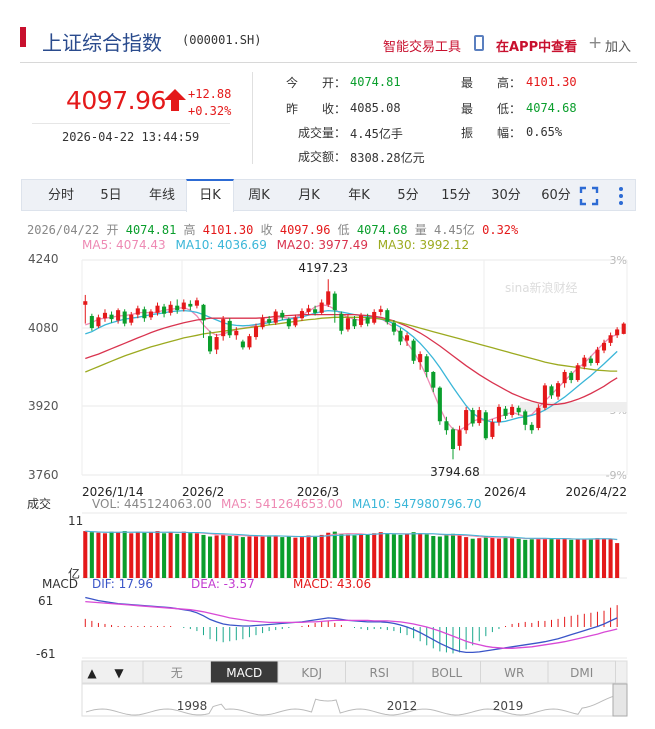  Describe the element at coordinates (556, 195) in the screenshot. I see `tab-60min: 60分` at that location.